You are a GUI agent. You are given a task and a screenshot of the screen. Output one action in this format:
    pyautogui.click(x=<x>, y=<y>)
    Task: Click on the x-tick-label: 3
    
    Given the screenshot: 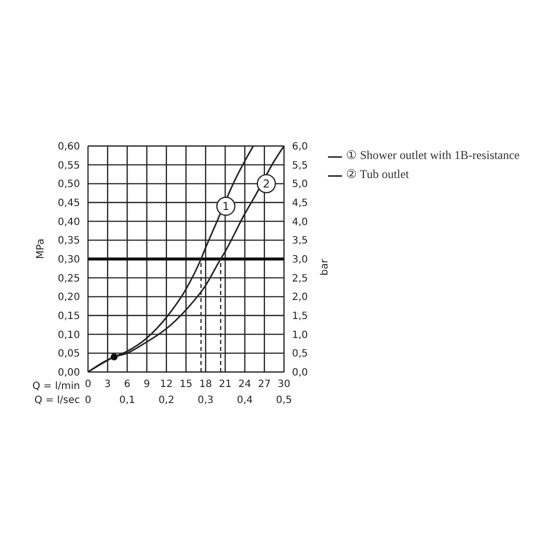 What is the action you would take?
    pyautogui.click(x=107, y=384)
    